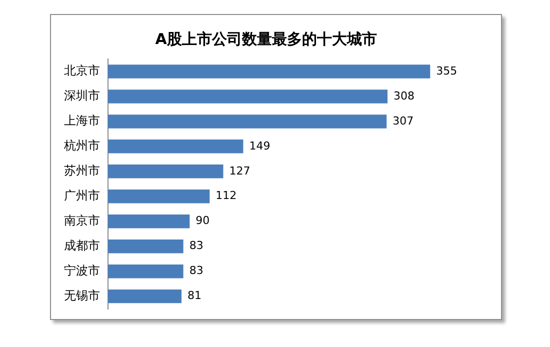  I want to click on data-label: 81, so click(195, 295).